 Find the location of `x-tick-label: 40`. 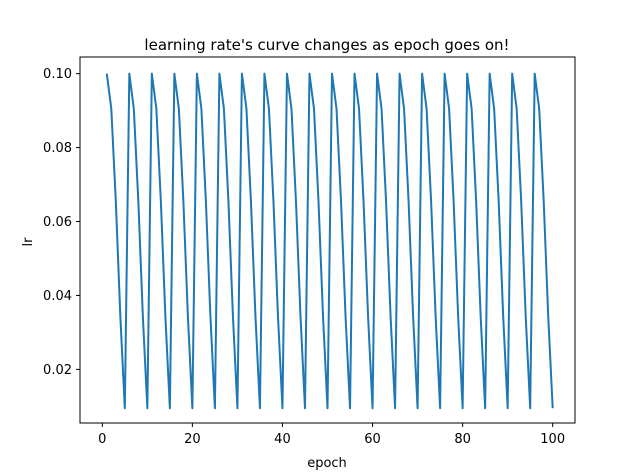

x-tick-label: 40 is located at coordinates (282, 439).